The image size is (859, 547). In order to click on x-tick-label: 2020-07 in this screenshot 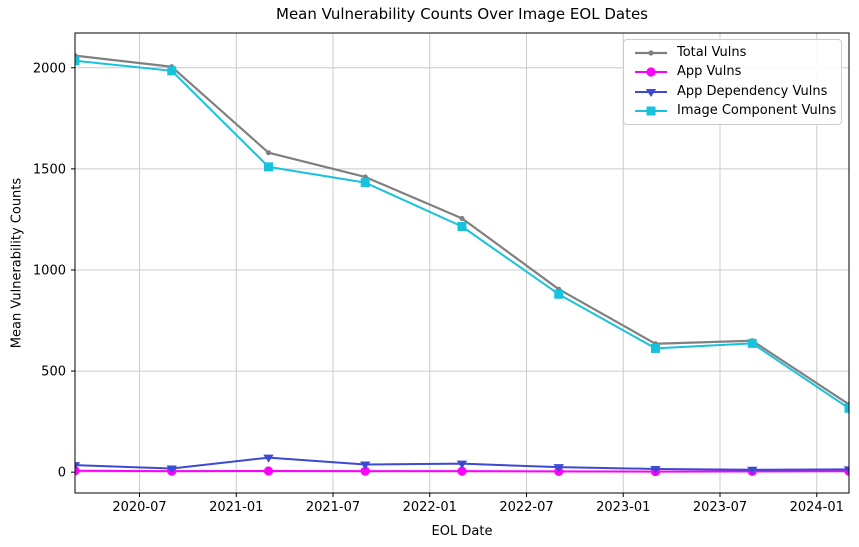, I will do `click(139, 507)`.